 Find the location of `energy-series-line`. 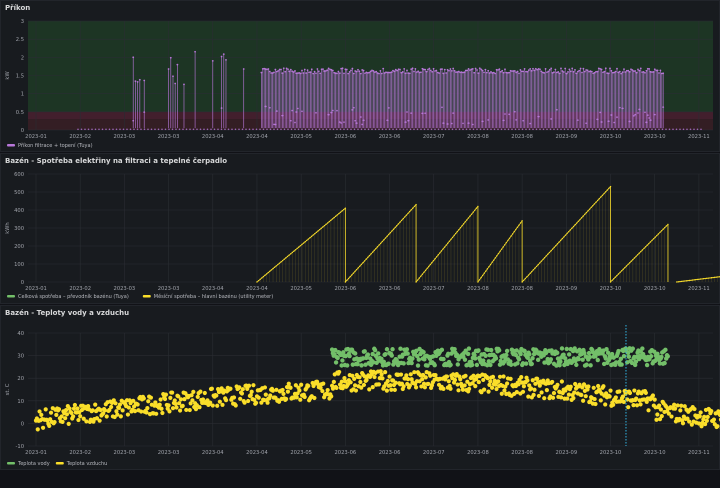

energy-series-line is located at coordinates (447, 244).